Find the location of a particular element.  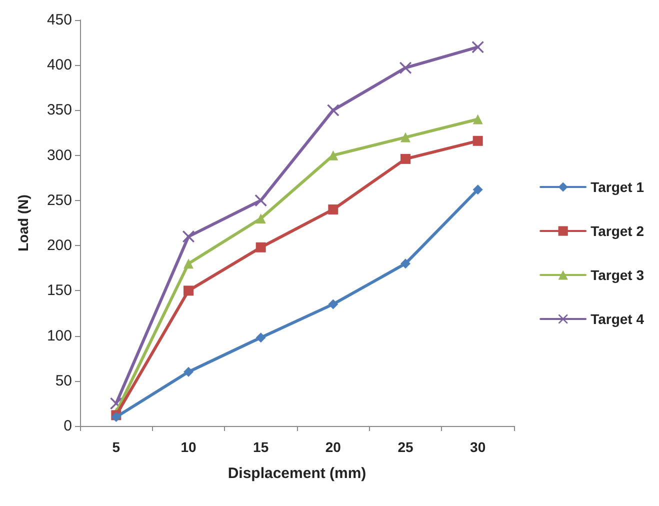

x-axis-title: Displacement (mm) is located at coordinates (297, 473).